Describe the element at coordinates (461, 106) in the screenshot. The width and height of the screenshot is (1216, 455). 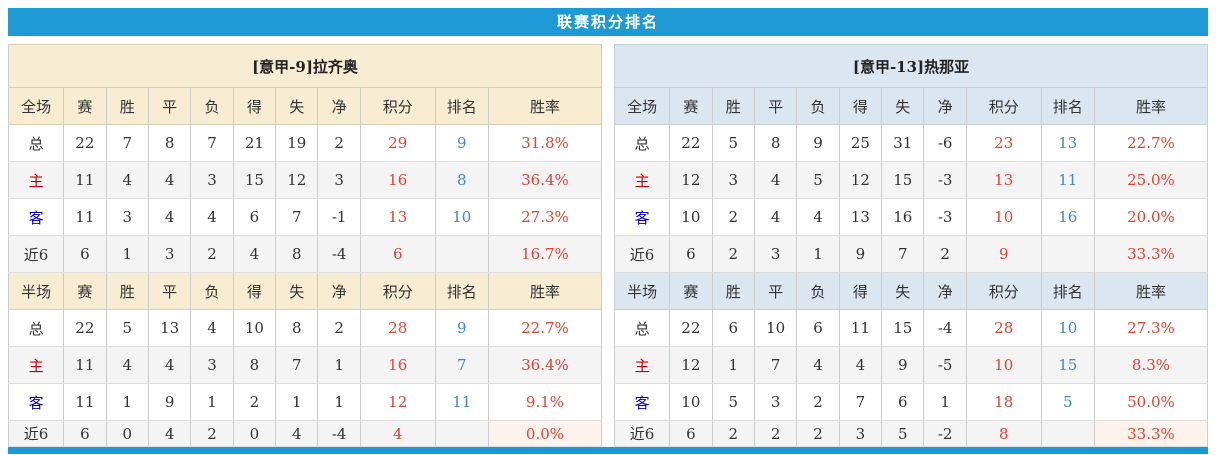
I see `column-header: 排名` at that location.